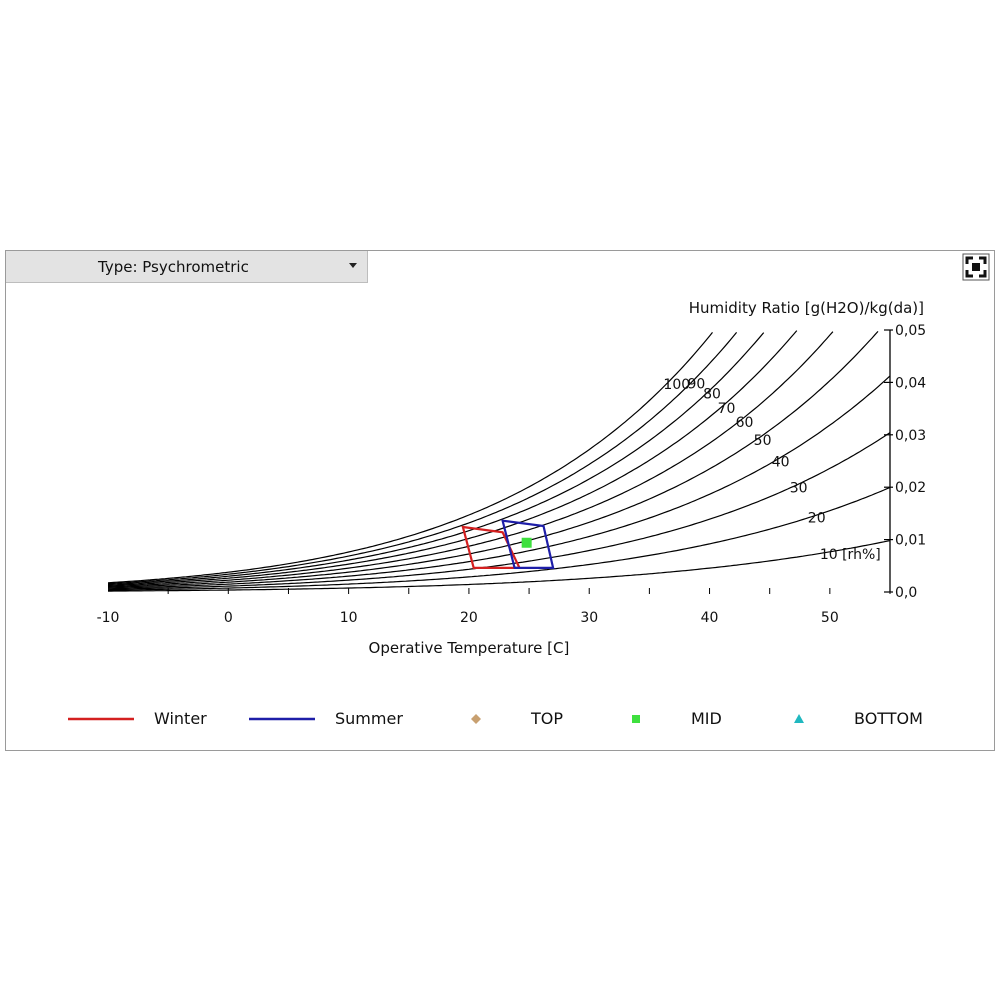 This screenshot has height=1000, width=1000. Describe the element at coordinates (806, 308) in the screenshot. I see `y-axis-title: Humidity Ratio [g(H2O)/kg(da)]` at that location.